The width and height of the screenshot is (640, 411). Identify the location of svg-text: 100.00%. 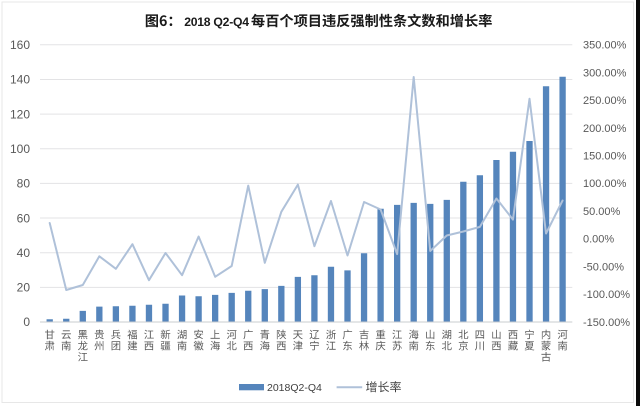
(605, 184).